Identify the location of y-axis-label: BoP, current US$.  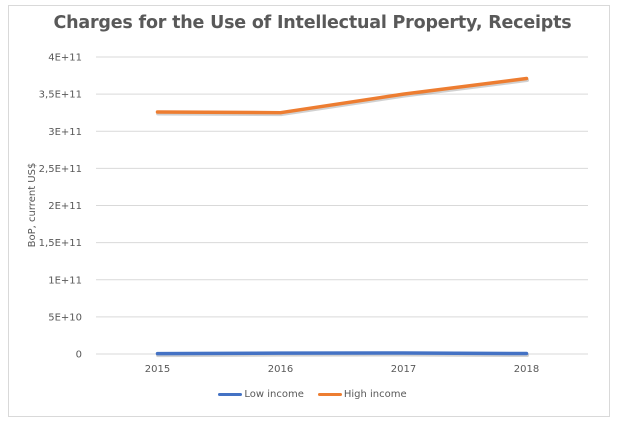
(32, 205).